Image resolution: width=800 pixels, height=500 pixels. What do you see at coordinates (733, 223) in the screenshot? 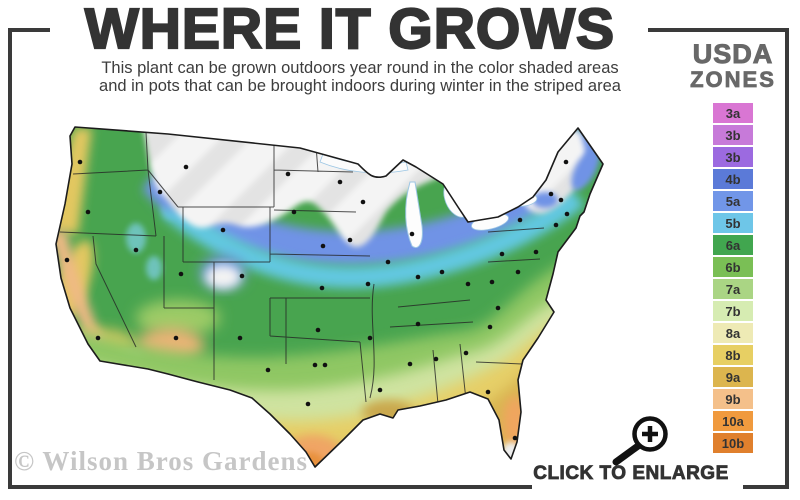
I see `legend-zone-chip: 5b` at bounding box center [733, 223].